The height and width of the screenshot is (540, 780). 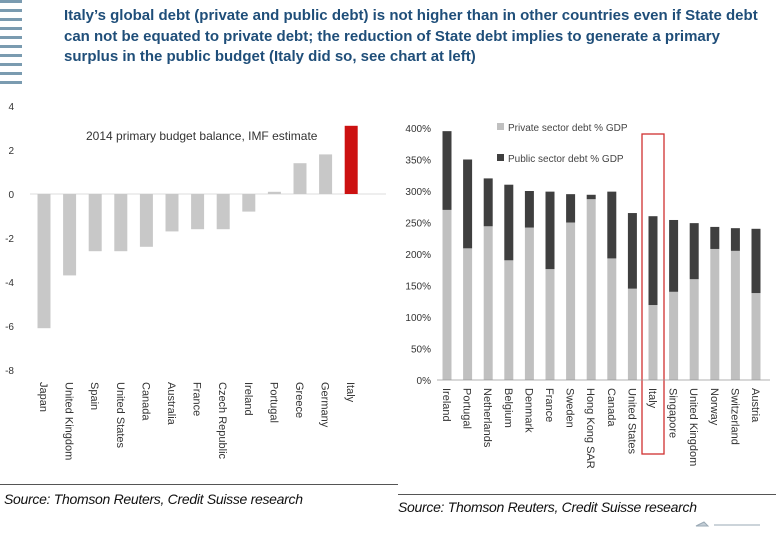 What do you see at coordinates (447, 294) in the screenshot?
I see `chart2-bar-private-ireland` at bounding box center [447, 294].